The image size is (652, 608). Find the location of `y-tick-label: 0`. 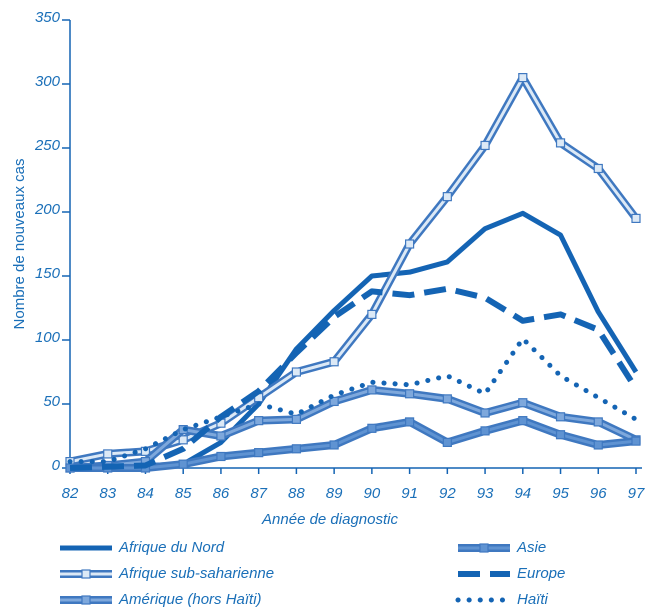

y-tick-label: 0 is located at coordinates (56, 465).